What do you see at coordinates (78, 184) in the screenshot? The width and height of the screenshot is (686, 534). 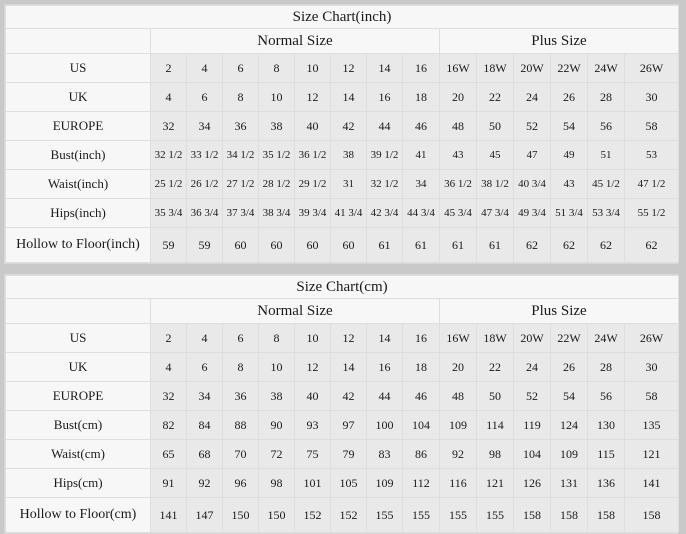 I see `row-header-label: Waist(inch)` at bounding box center [78, 184].